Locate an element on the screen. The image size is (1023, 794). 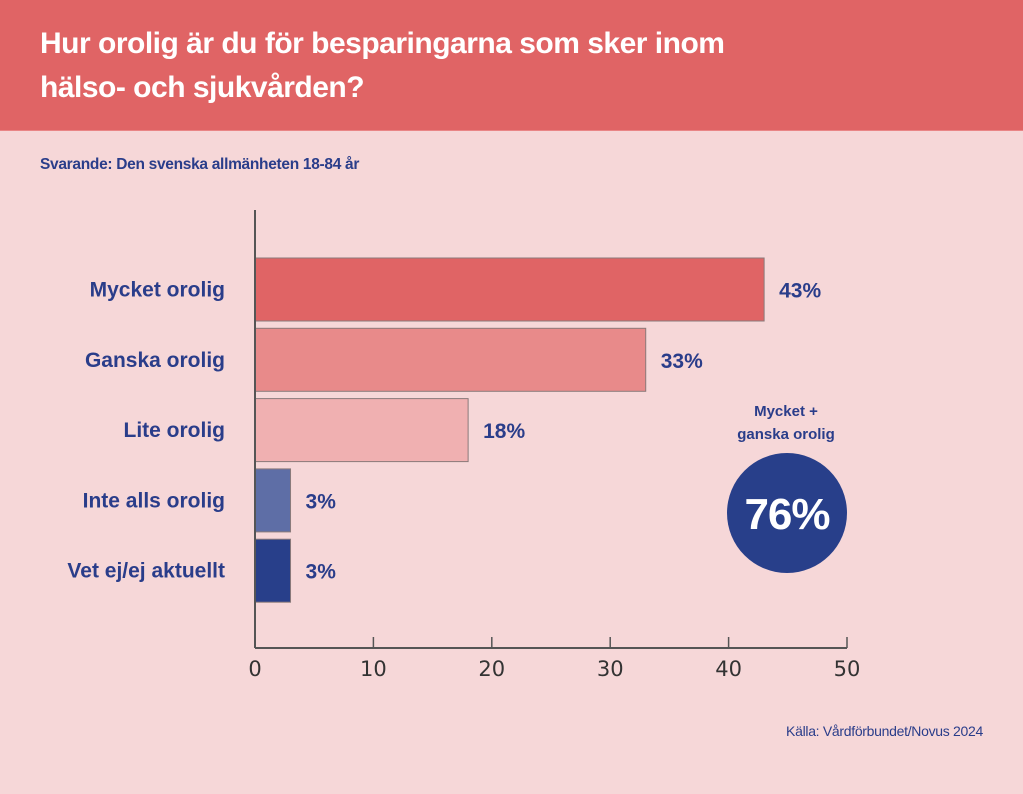
callout-circle is located at coordinates (787, 513).